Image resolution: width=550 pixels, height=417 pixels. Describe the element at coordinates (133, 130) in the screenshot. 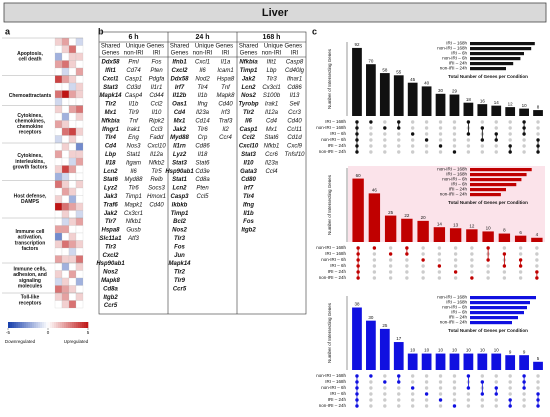

I see `gene-name: Irak1` at that location.